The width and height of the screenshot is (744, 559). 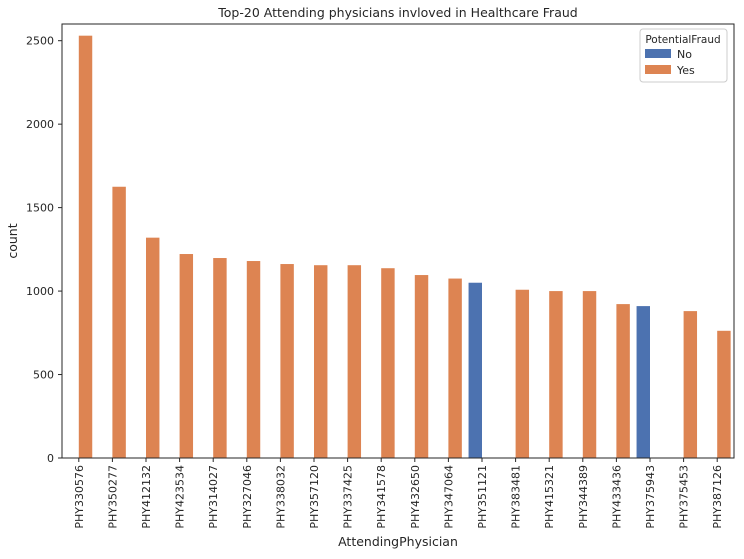 What do you see at coordinates (717, 497) in the screenshot?
I see `x-tick-label: PHY387126` at bounding box center [717, 497].